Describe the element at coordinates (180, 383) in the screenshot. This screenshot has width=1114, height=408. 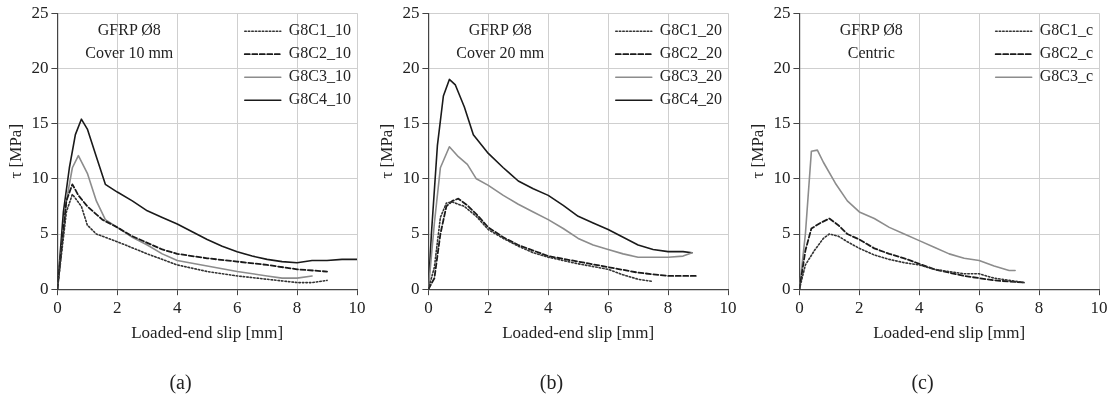
I see `text: (a)` at that location.